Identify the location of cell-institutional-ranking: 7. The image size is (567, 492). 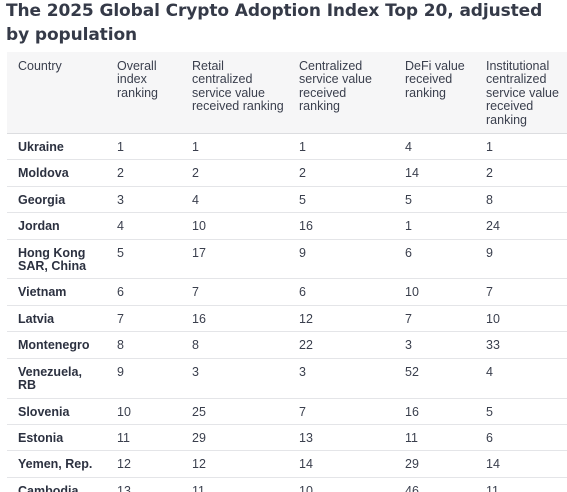
(489, 292).